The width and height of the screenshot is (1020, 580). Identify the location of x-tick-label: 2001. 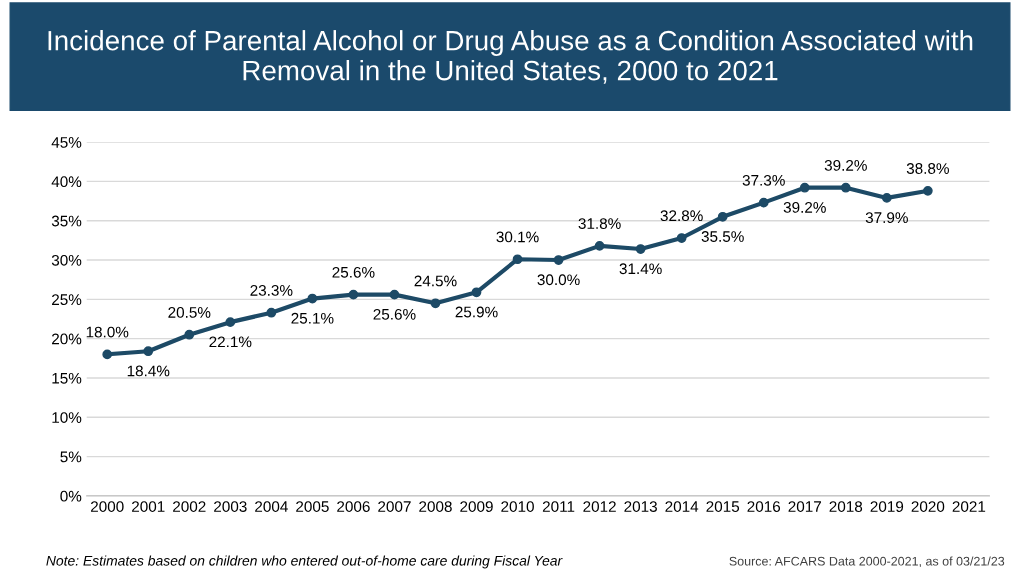
(148, 506).